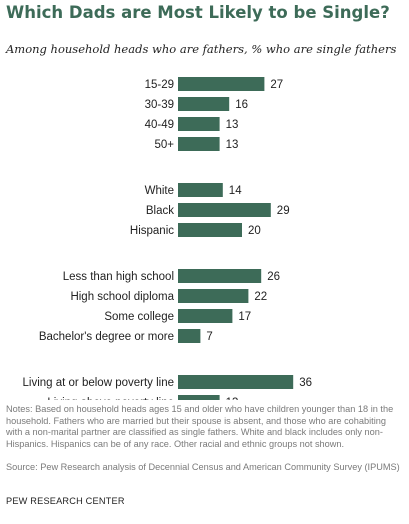 The height and width of the screenshot is (524, 409). What do you see at coordinates (65, 501) in the screenshot?
I see `brand-label: PEW RESEARCH CENTER` at bounding box center [65, 501].